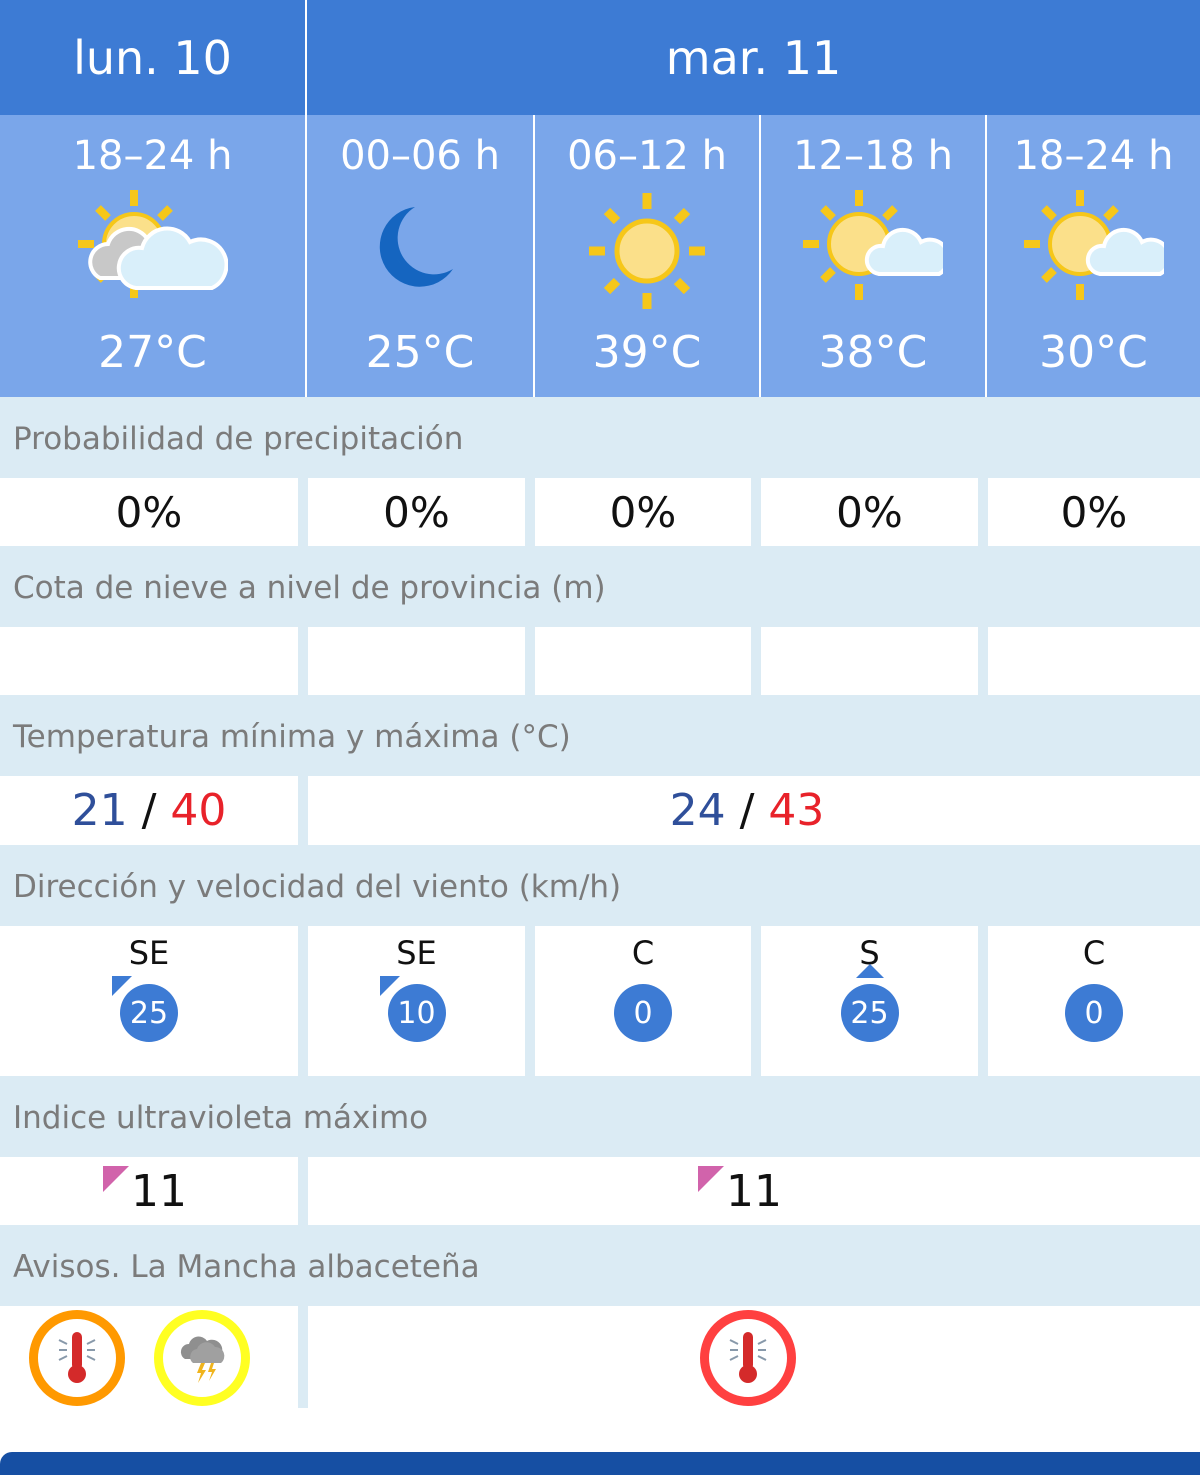 The width and height of the screenshot is (1200, 1475). What do you see at coordinates (873, 156) in the screenshot?
I see `period-label: 12–18 h` at bounding box center [873, 156].